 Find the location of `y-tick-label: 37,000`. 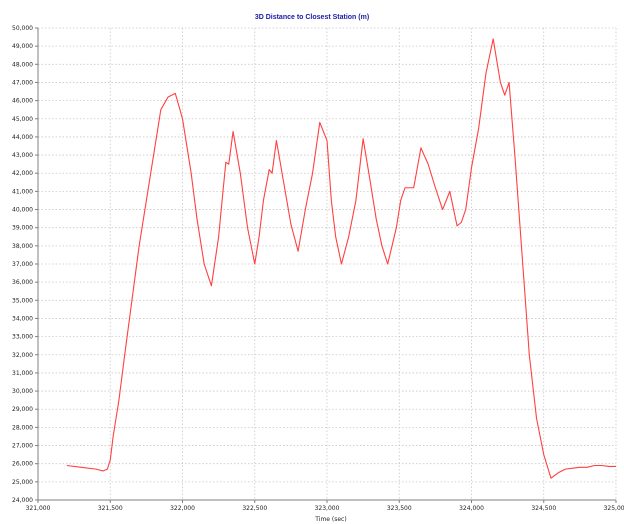

y-tick-label: 37,000 is located at coordinates (22, 264).